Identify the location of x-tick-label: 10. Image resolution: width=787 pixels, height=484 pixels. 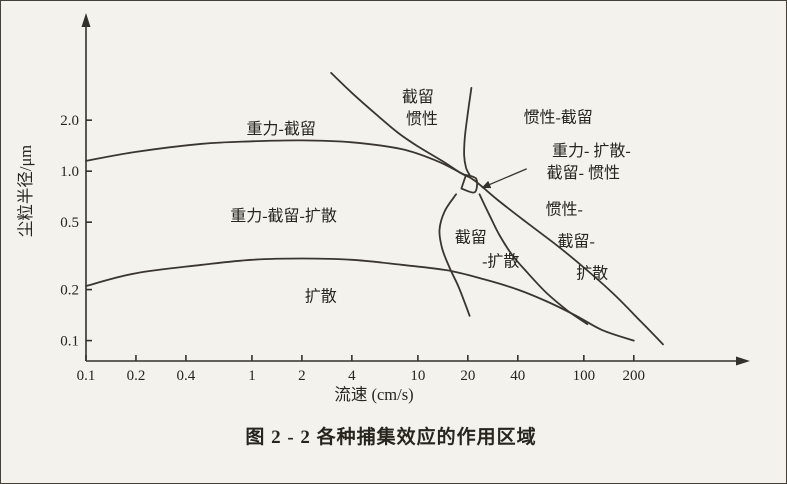
(417, 376).